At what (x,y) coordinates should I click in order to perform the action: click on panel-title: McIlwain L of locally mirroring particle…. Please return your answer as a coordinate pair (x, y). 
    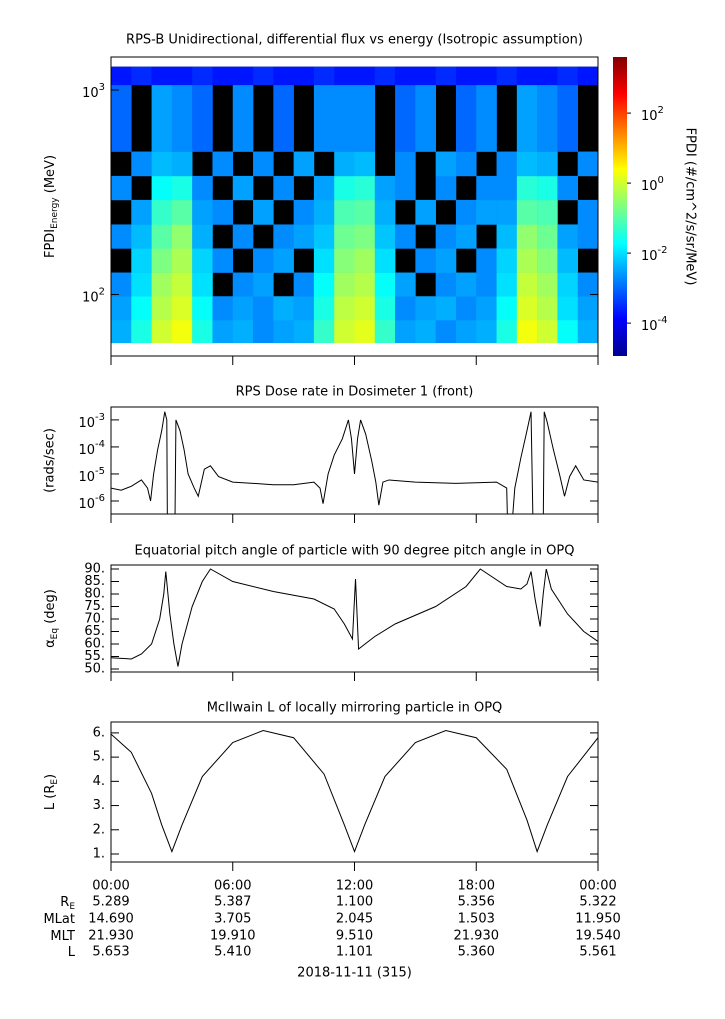
    Looking at the image, I should click on (355, 708).